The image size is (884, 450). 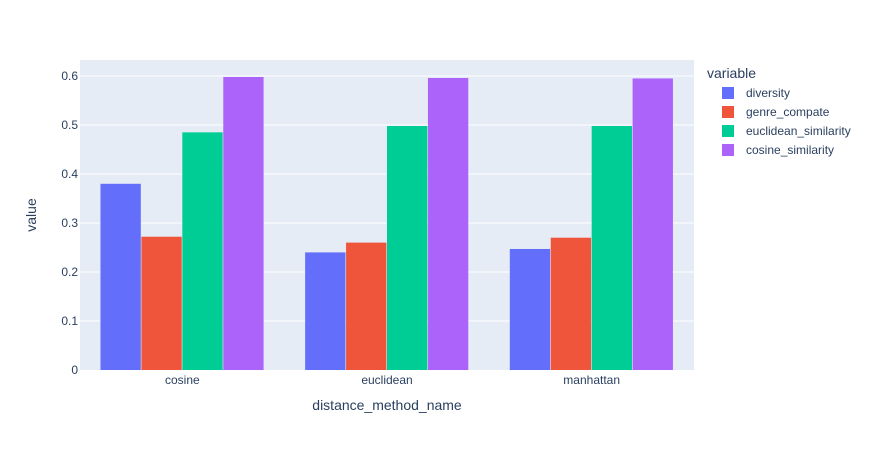 I want to click on bar-cosine_similarity-manhattan, so click(x=652, y=224).